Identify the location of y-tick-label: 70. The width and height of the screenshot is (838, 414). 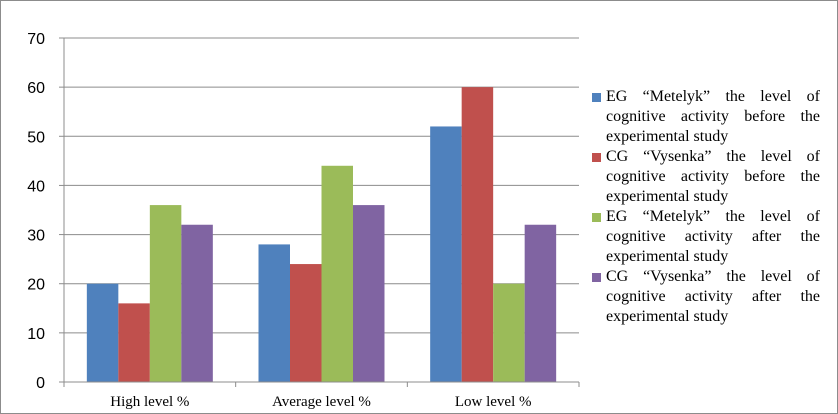
(36, 39).